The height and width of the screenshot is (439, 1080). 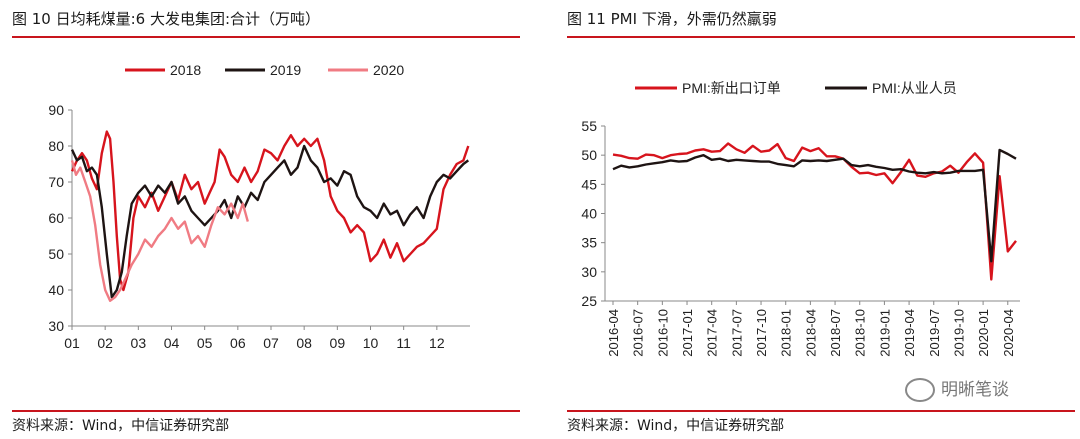 What do you see at coordinates (589, 243) in the screenshot?
I see `y-tick-label: 35` at bounding box center [589, 243].